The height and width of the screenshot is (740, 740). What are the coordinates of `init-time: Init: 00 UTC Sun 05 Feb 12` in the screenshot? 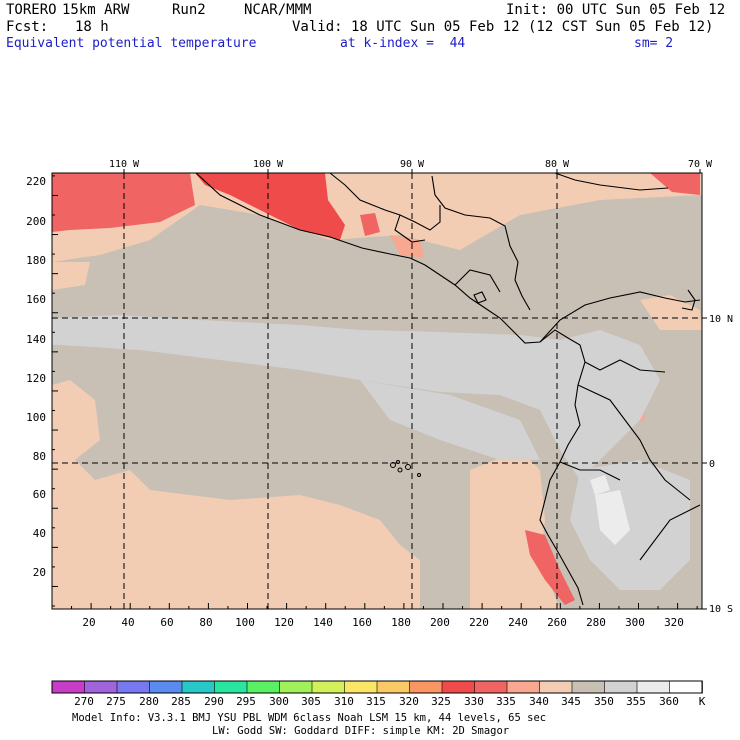 It's located at (616, 10).